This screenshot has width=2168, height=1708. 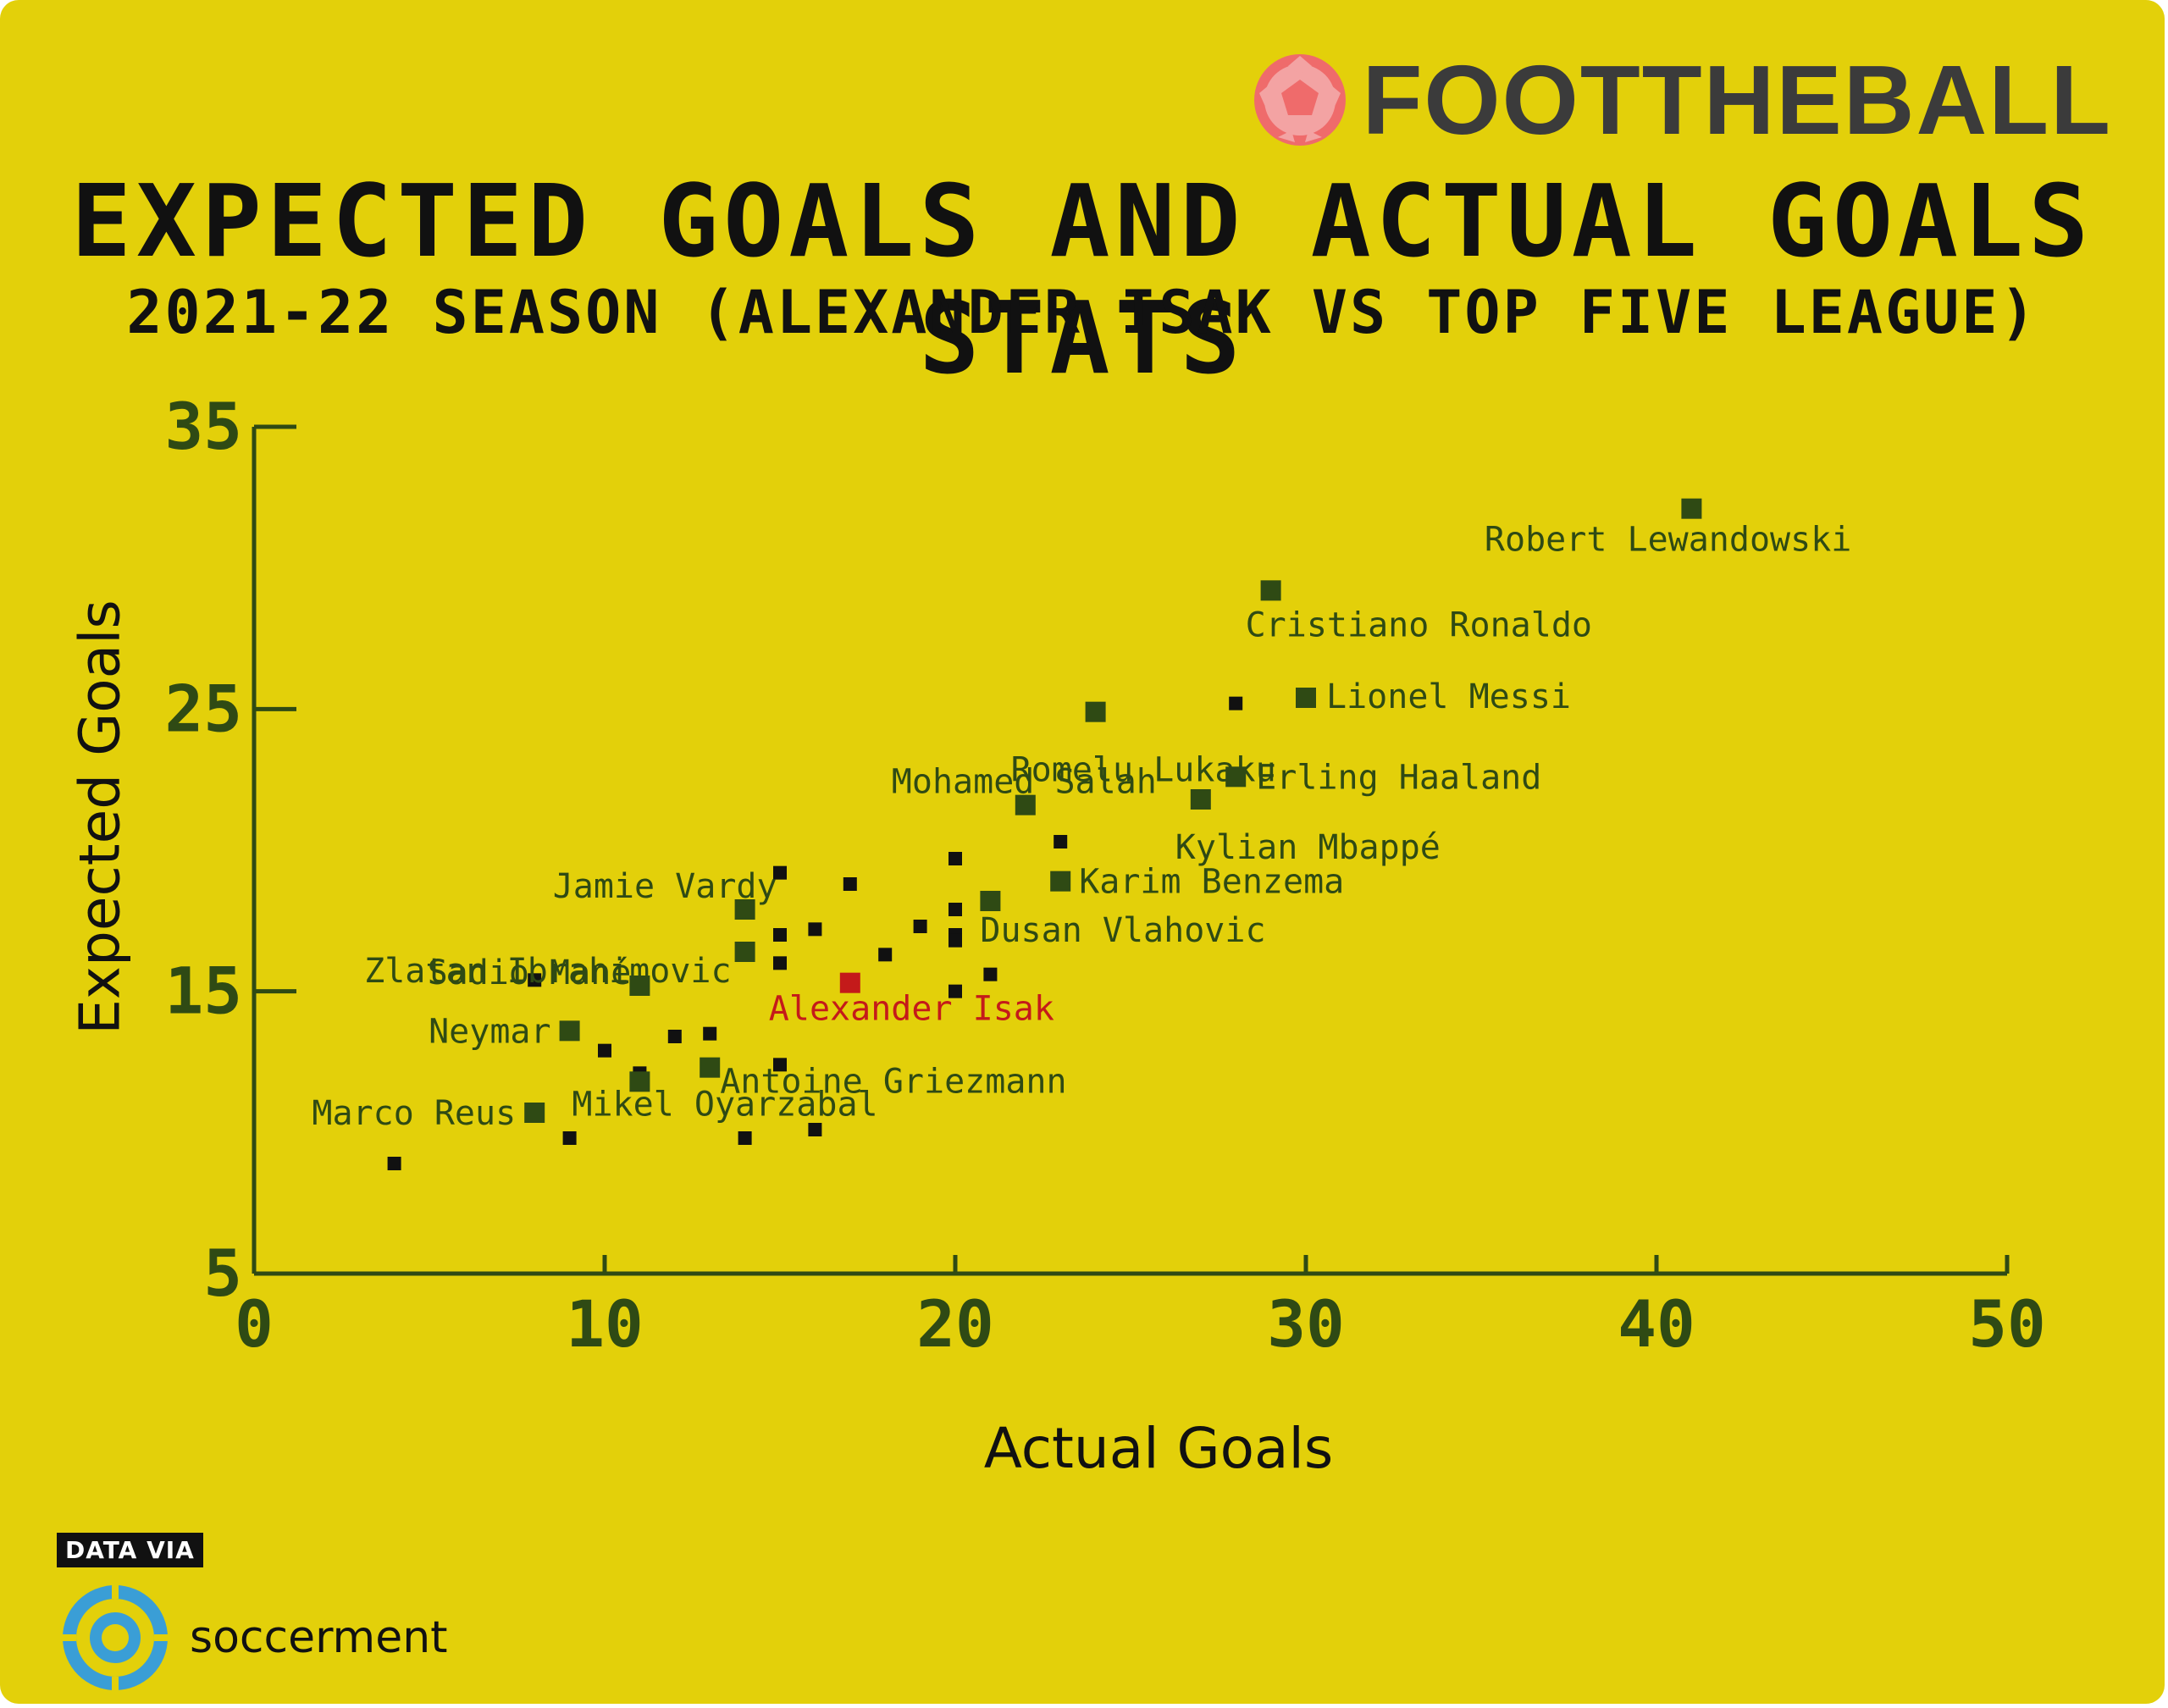 What do you see at coordinates (1300, 100) in the screenshot?
I see `football-icon` at bounding box center [1300, 100].